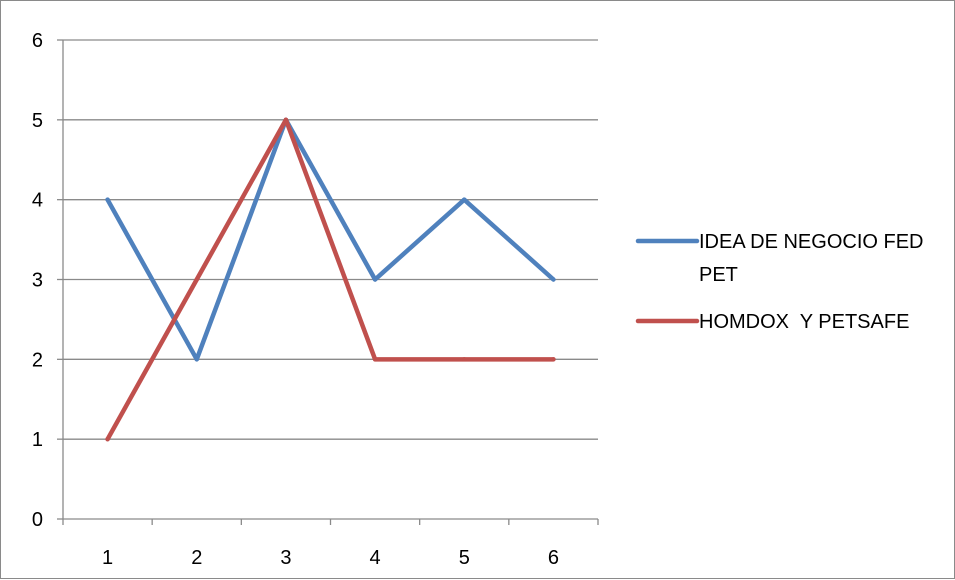  What do you see at coordinates (37, 121) in the screenshot?
I see `y-tick-label-5: 5` at bounding box center [37, 121].